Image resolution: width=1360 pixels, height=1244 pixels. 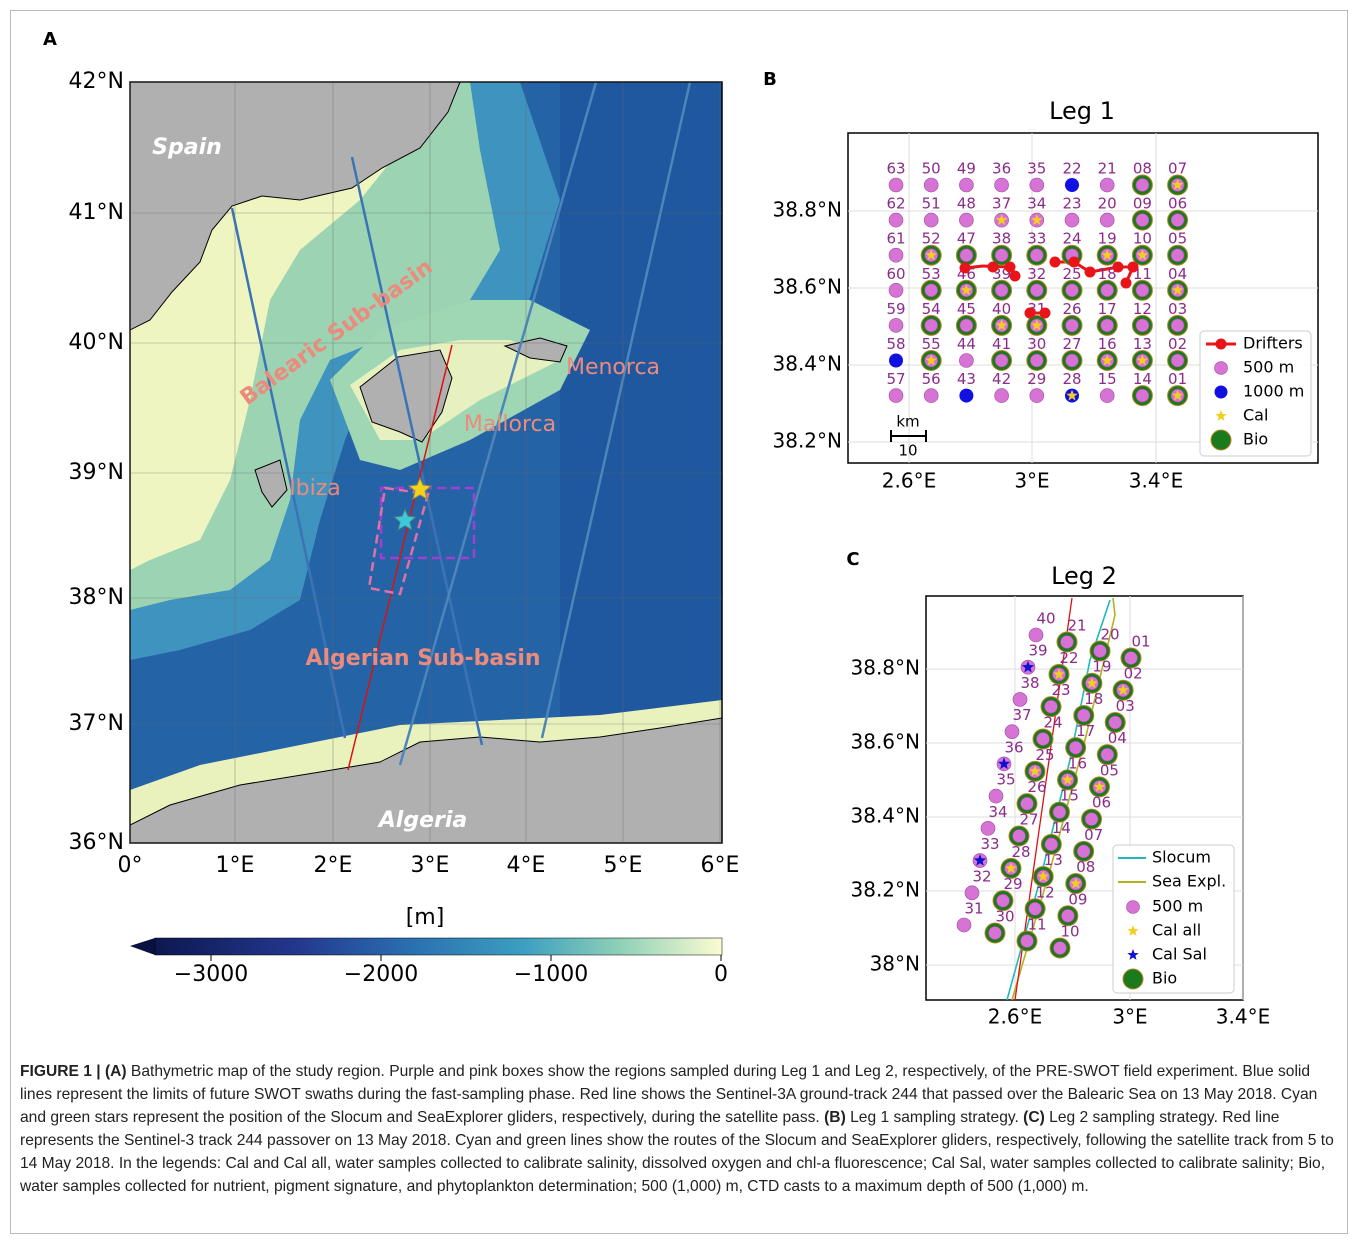 What do you see at coordinates (1273, 391) in the screenshot?
I see `legend-label: 1000 m` at bounding box center [1273, 391].